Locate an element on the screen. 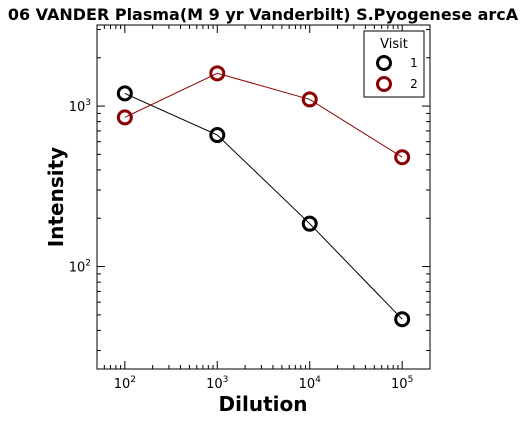  x-tick-label: 104 is located at coordinates (310, 383).